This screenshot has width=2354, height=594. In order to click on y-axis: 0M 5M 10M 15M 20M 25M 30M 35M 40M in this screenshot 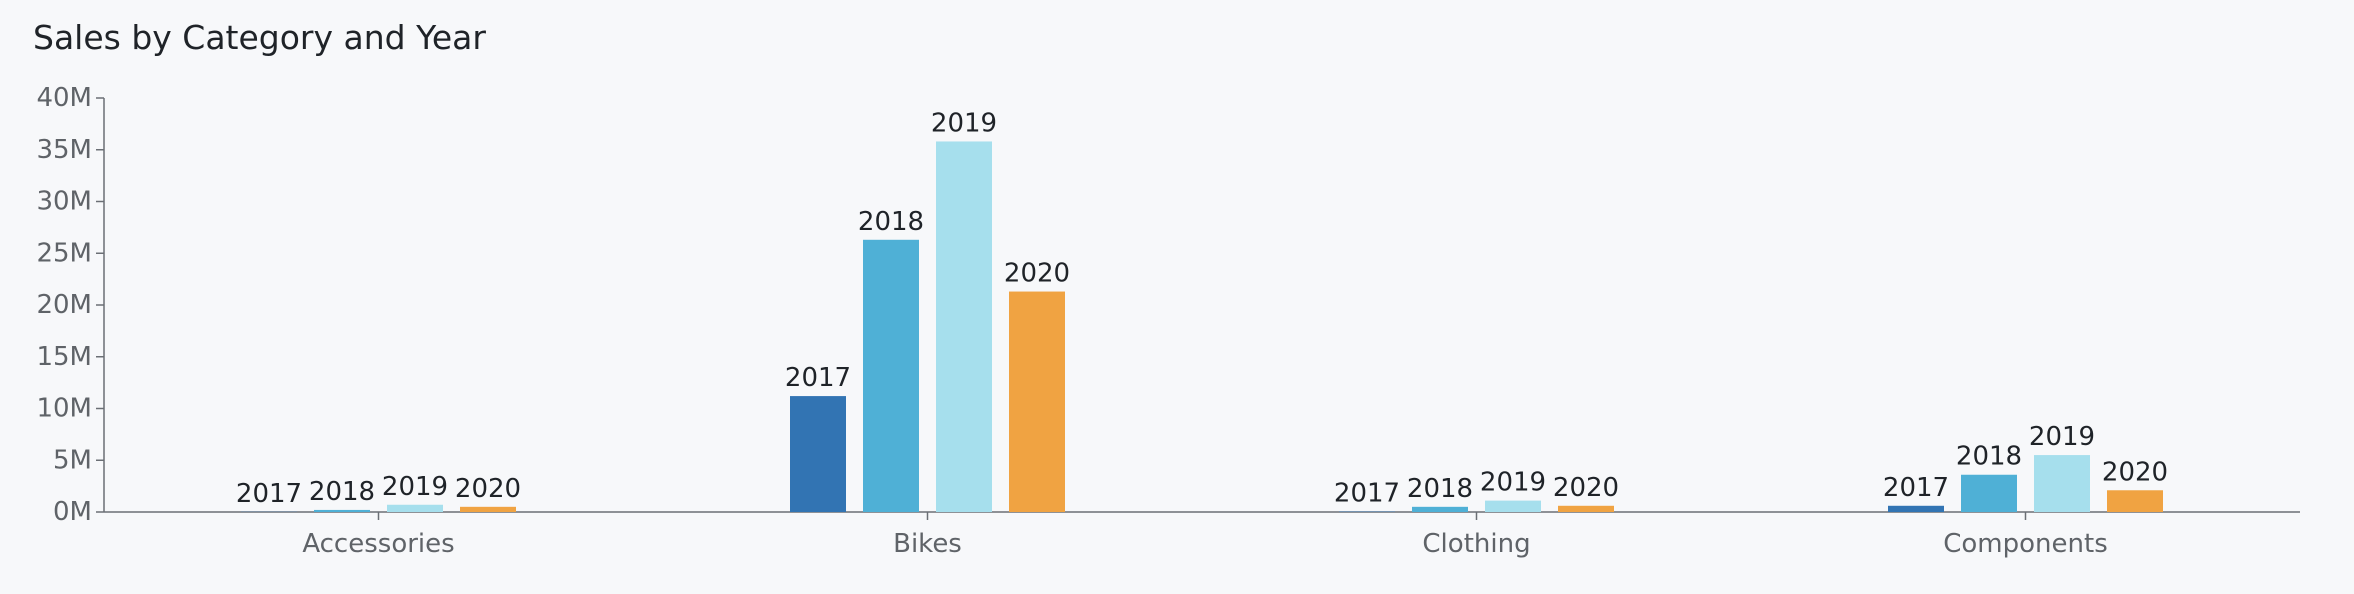, I will do `click(70, 305)`.